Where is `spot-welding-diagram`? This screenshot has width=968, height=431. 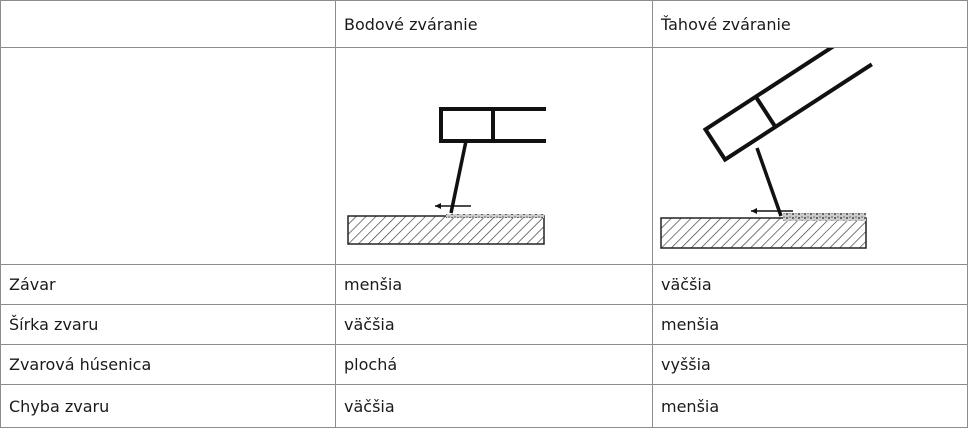
spot-welding-diagram is located at coordinates (446, 176).